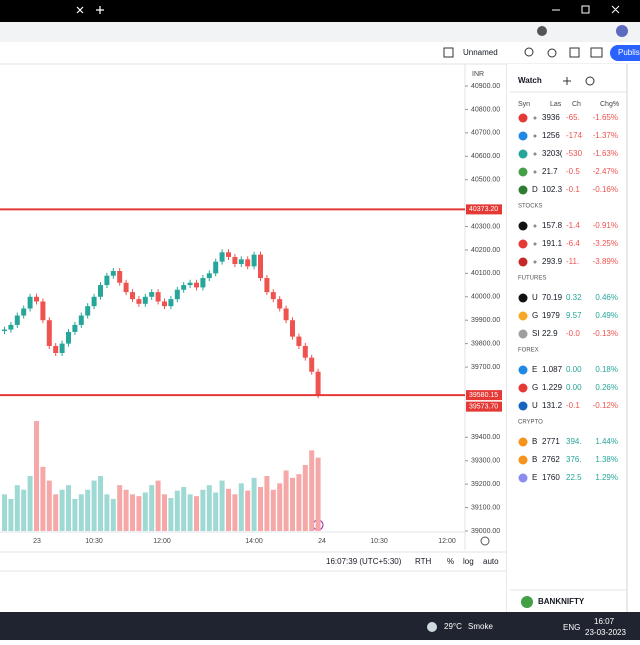 Image resolution: width=640 pixels, height=645 pixels. Describe the element at coordinates (596, 52) in the screenshot. I see `camera-icon` at that location.